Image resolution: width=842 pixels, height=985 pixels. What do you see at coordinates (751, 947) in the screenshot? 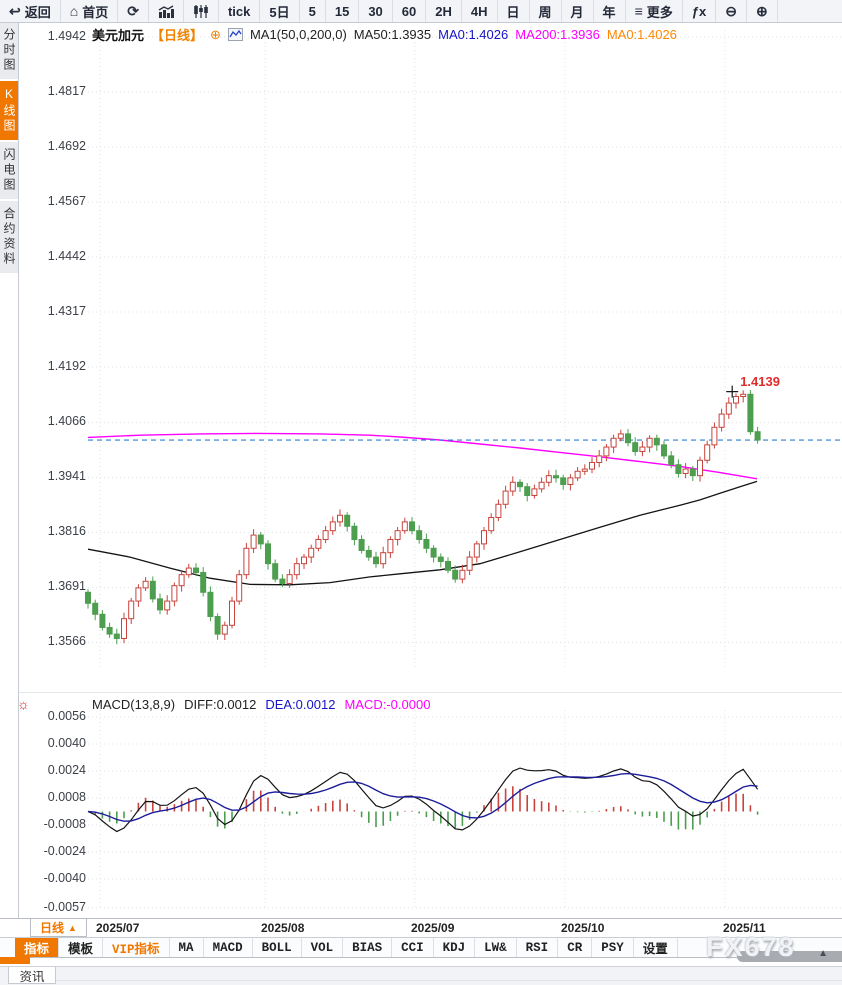
I see `fx678-watermark: FX678` at bounding box center [751, 947].